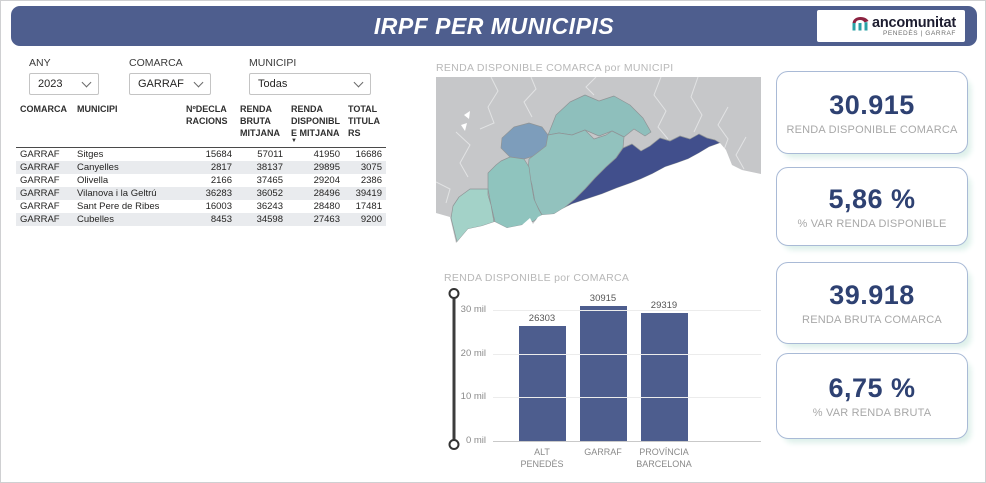  What do you see at coordinates (310, 84) in the screenshot?
I see `filter-municipi-dropdown: Todas` at bounding box center [310, 84].